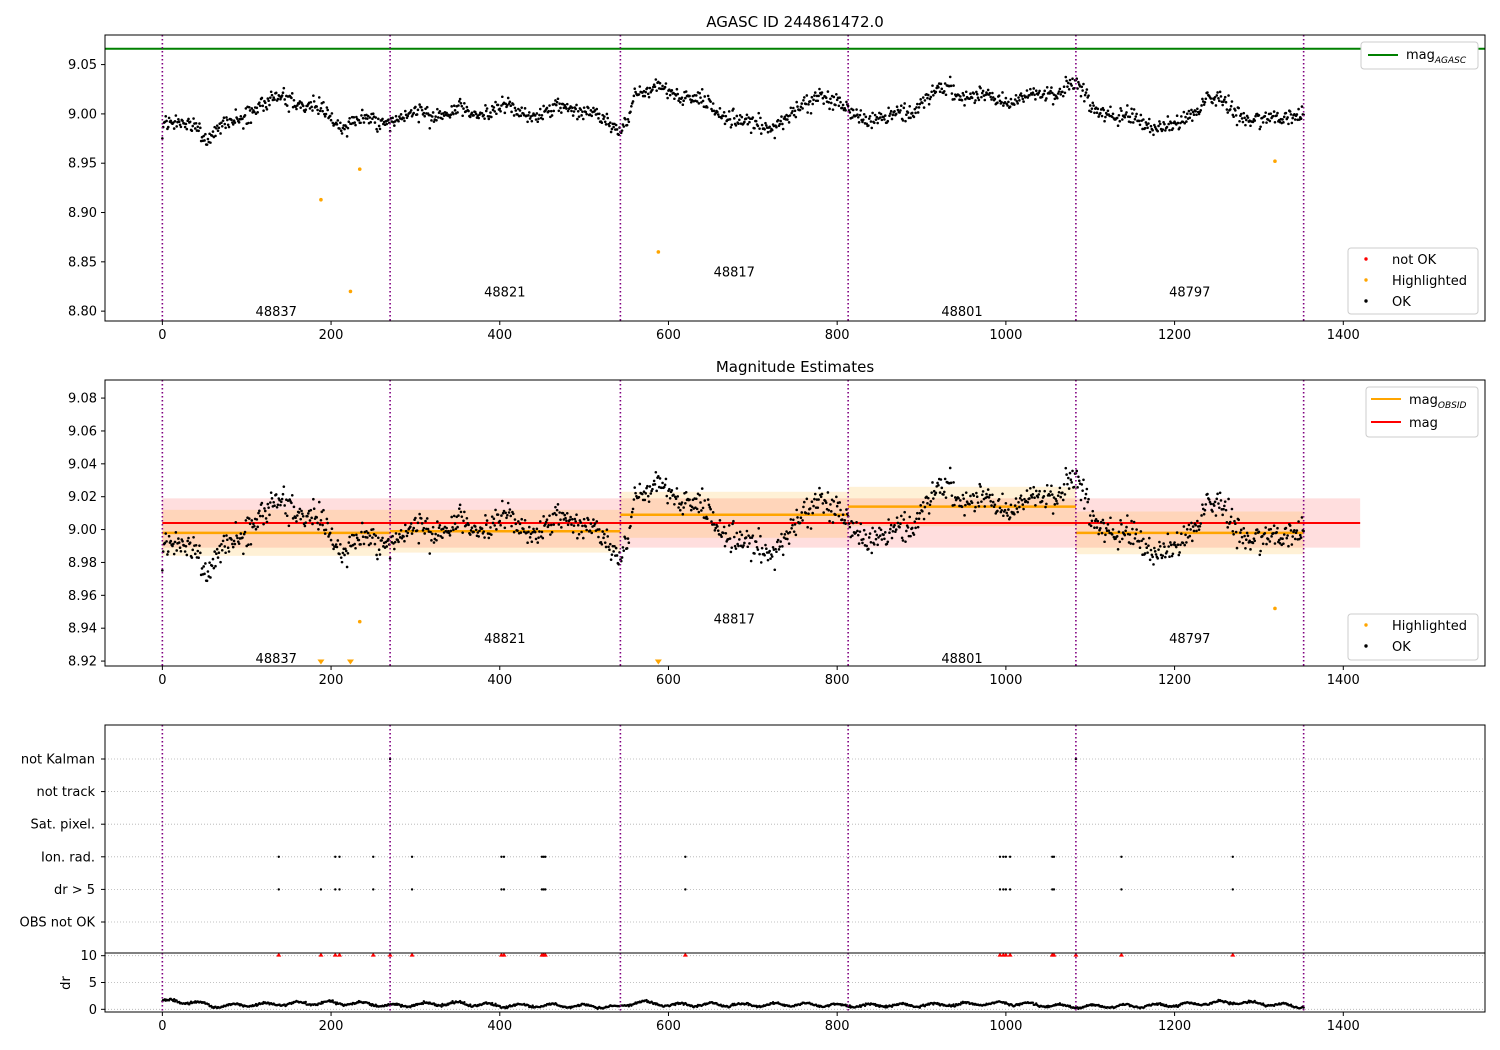  Describe the element at coordinates (837, 1026) in the screenshot. I see `flags-xtick-label: 800` at that location.